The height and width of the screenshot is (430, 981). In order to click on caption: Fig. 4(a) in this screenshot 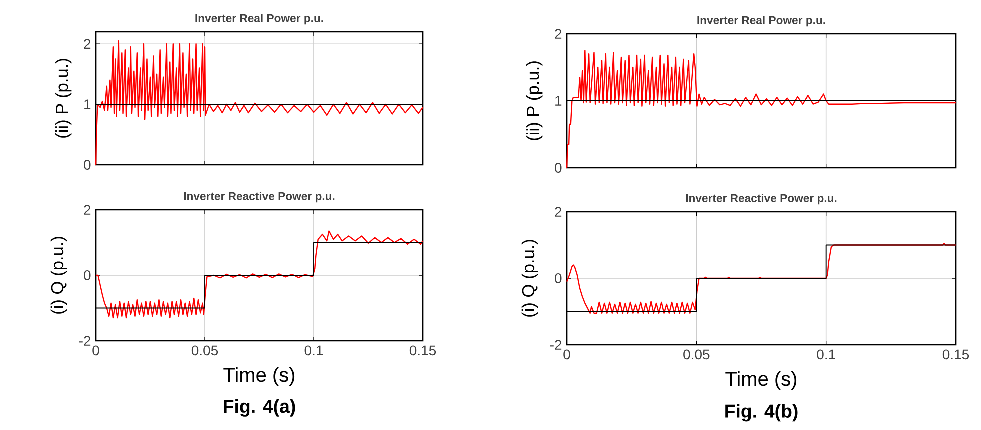, I will do `click(260, 408)`.